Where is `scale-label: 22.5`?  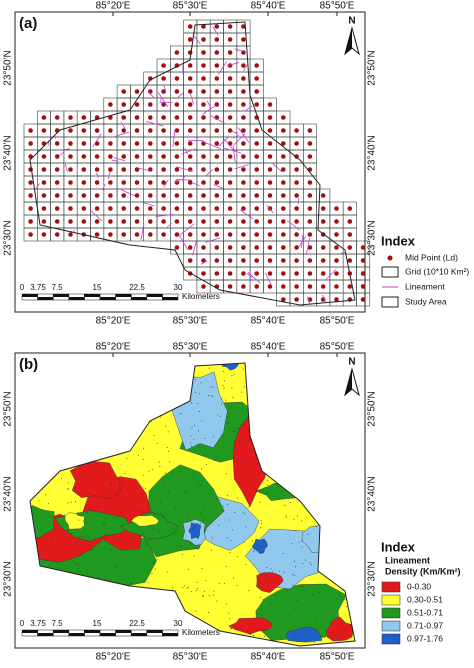
scale-label: 22.5 is located at coordinates (137, 287).